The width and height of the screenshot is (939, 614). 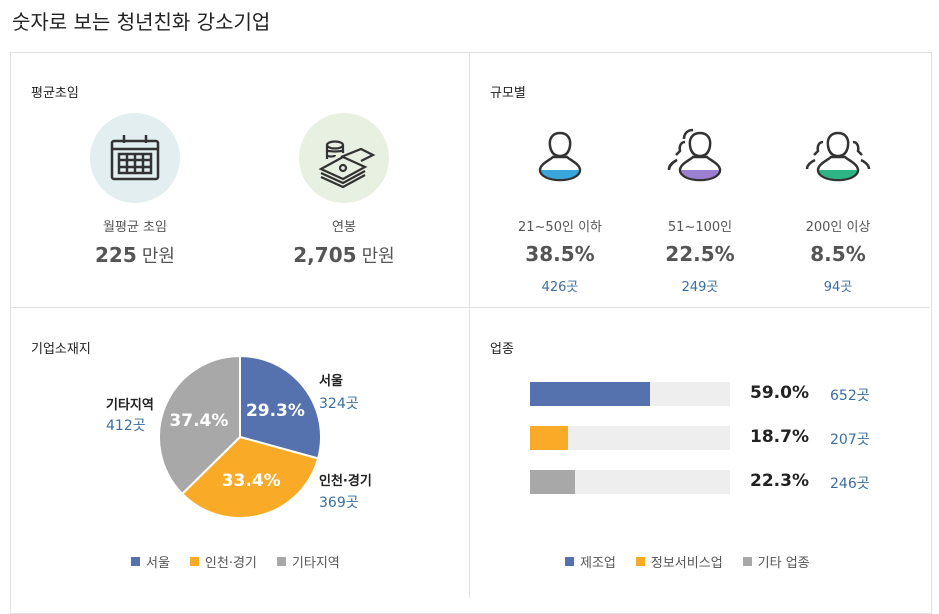 What do you see at coordinates (130, 405) in the screenshot?
I see `pie-label-other: 기타지역` at bounding box center [130, 405].